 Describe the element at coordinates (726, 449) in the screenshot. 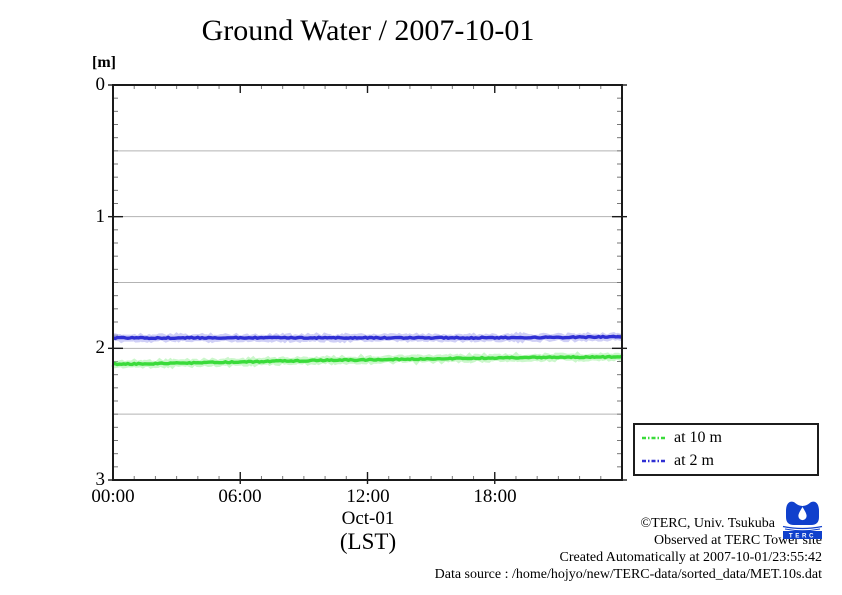

I see `legend-box: at 10 m at 2 m` at that location.